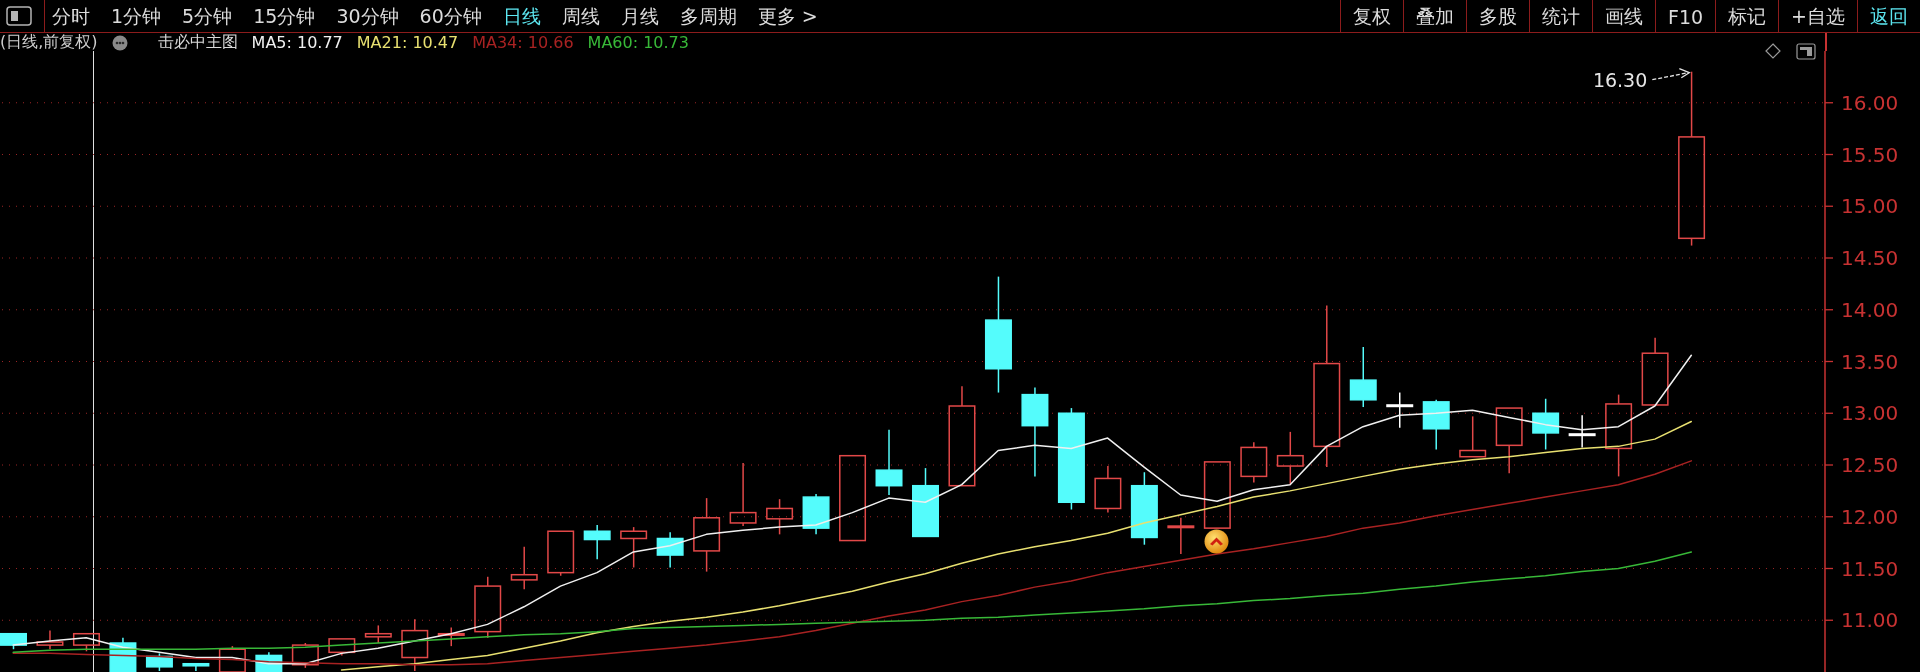  What do you see at coordinates (1685, 16) in the screenshot?
I see `text: F10` at bounding box center [1685, 16].